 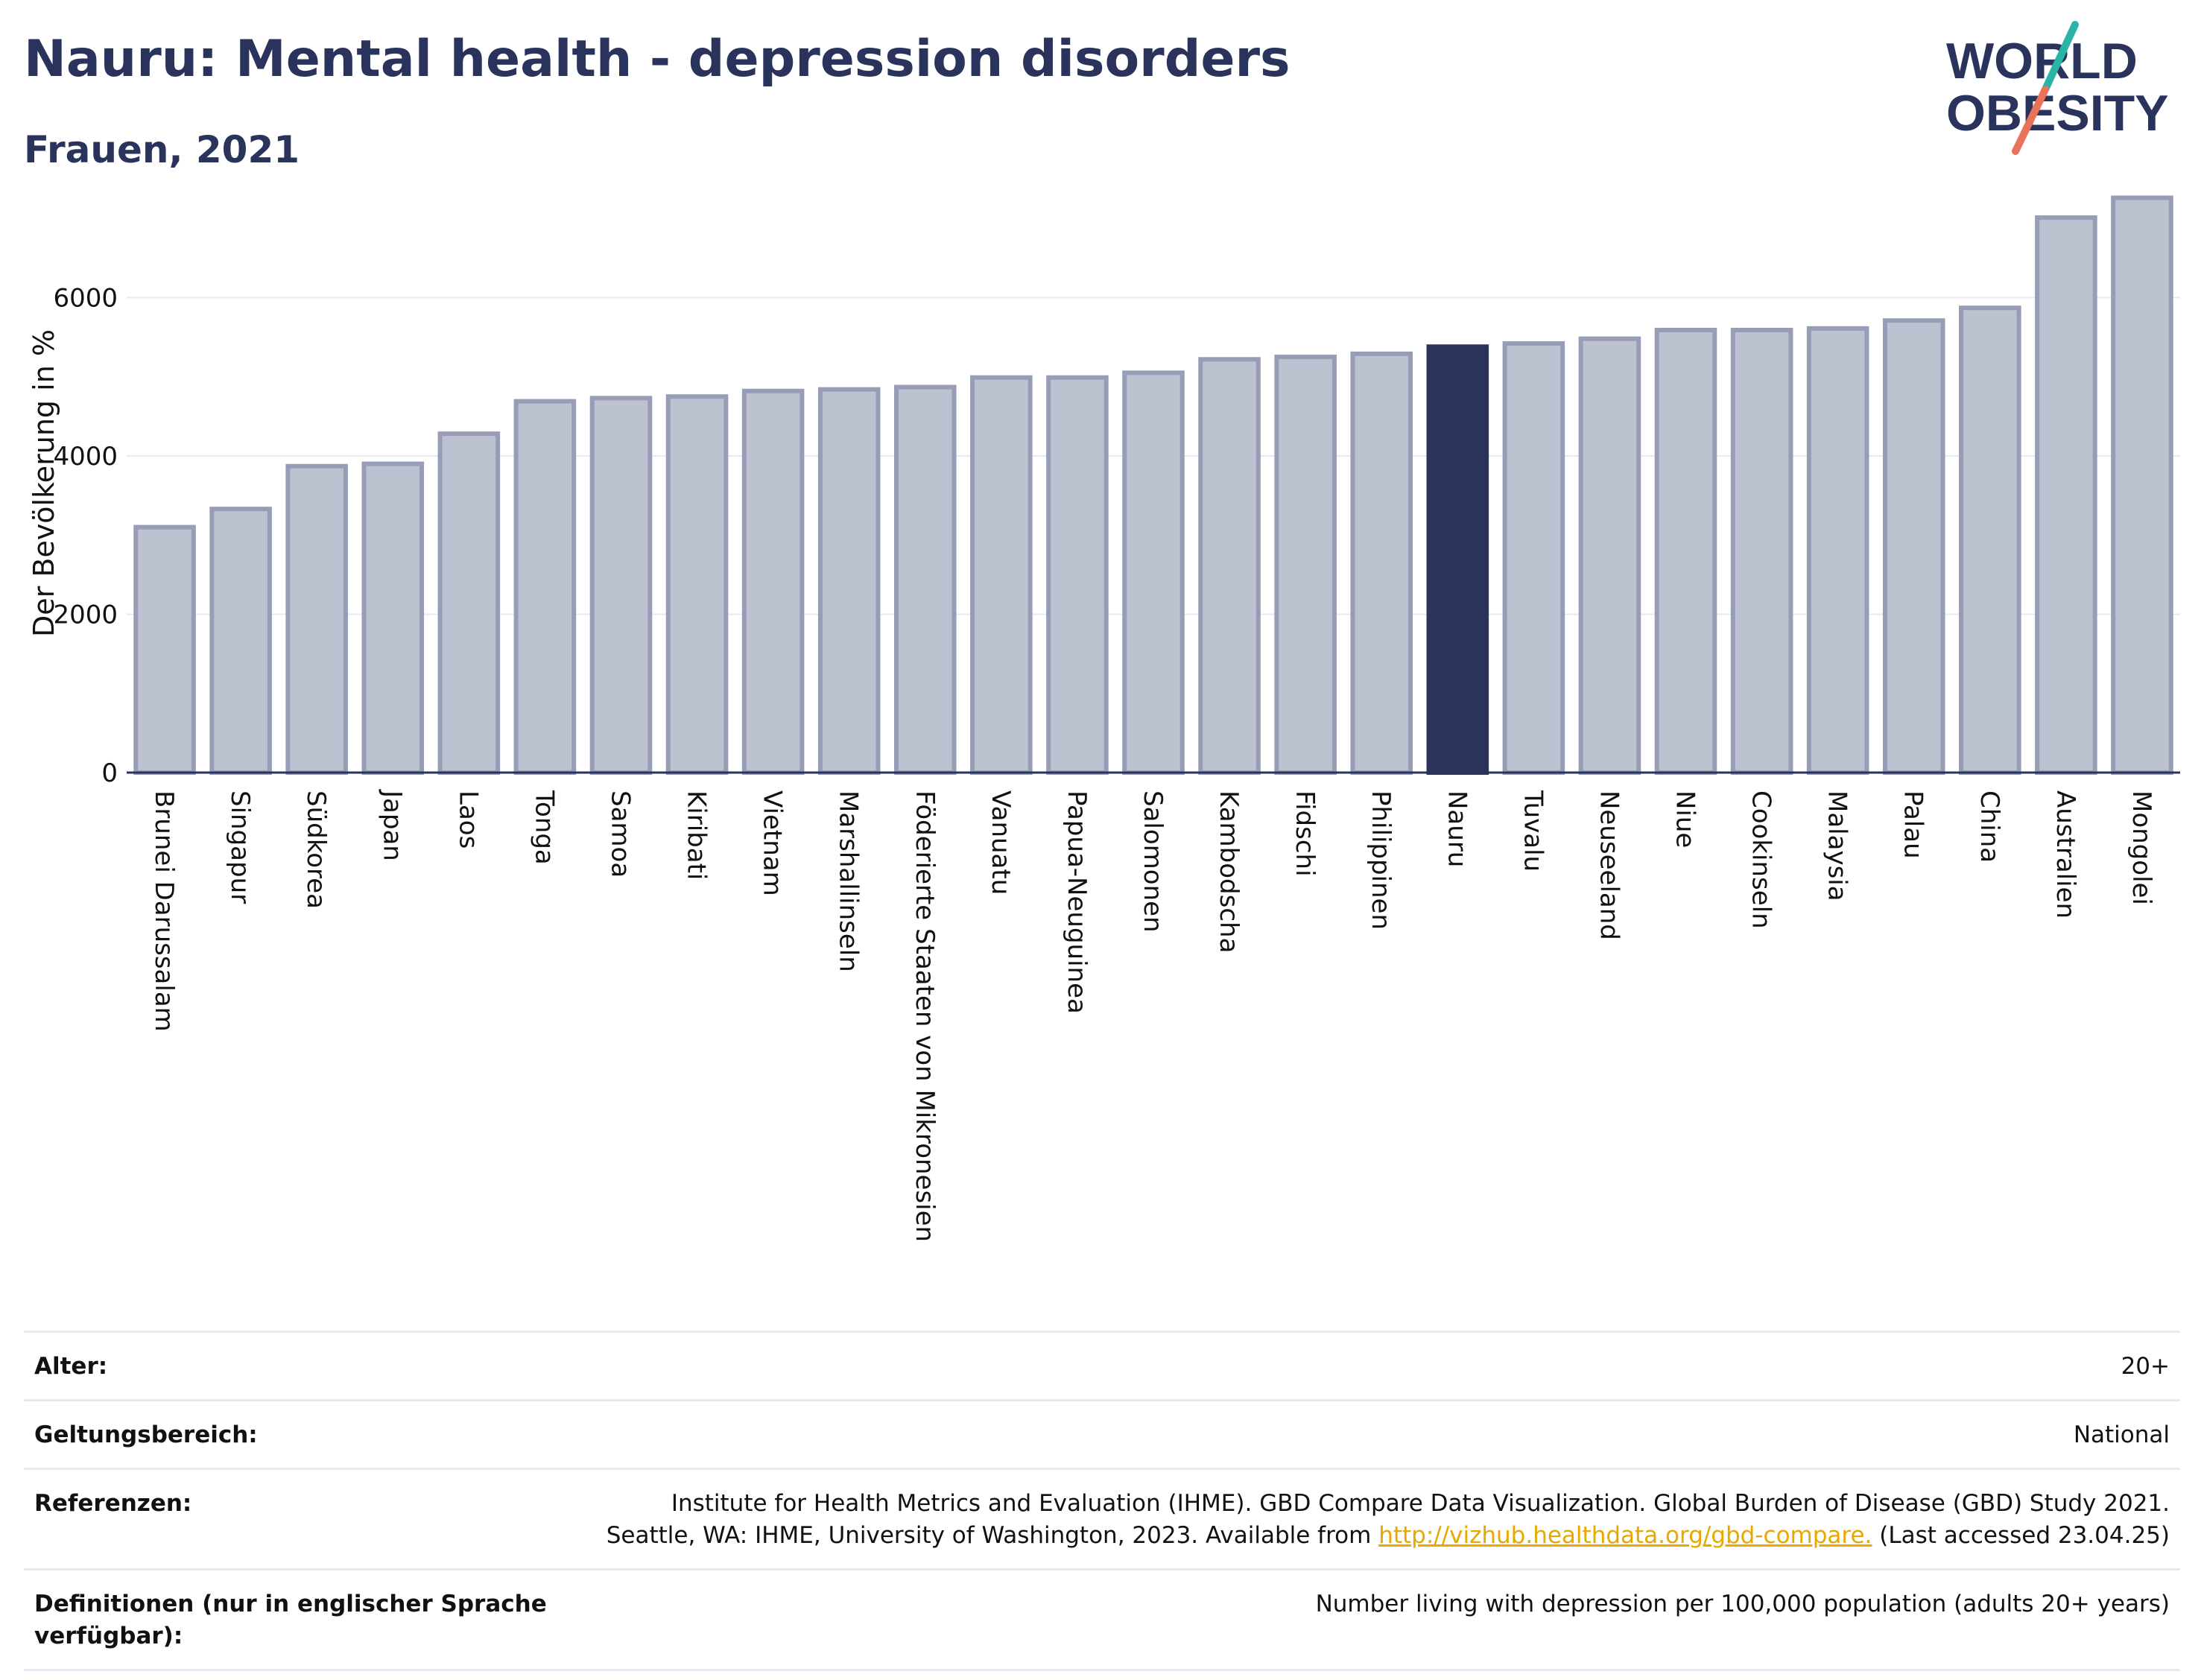 What do you see at coordinates (773, 843) in the screenshot?
I see `x-tick-label-8: Vietnam` at bounding box center [773, 843].